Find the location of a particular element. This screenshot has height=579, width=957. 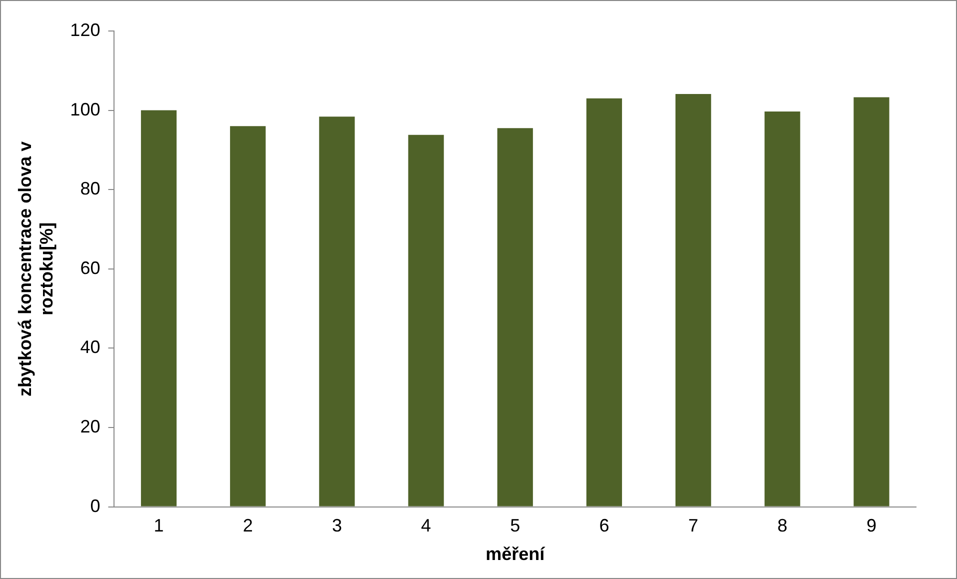

y-axis-title: zbytková koncentrace olova v roztoku[%] is located at coordinates (35, 268).